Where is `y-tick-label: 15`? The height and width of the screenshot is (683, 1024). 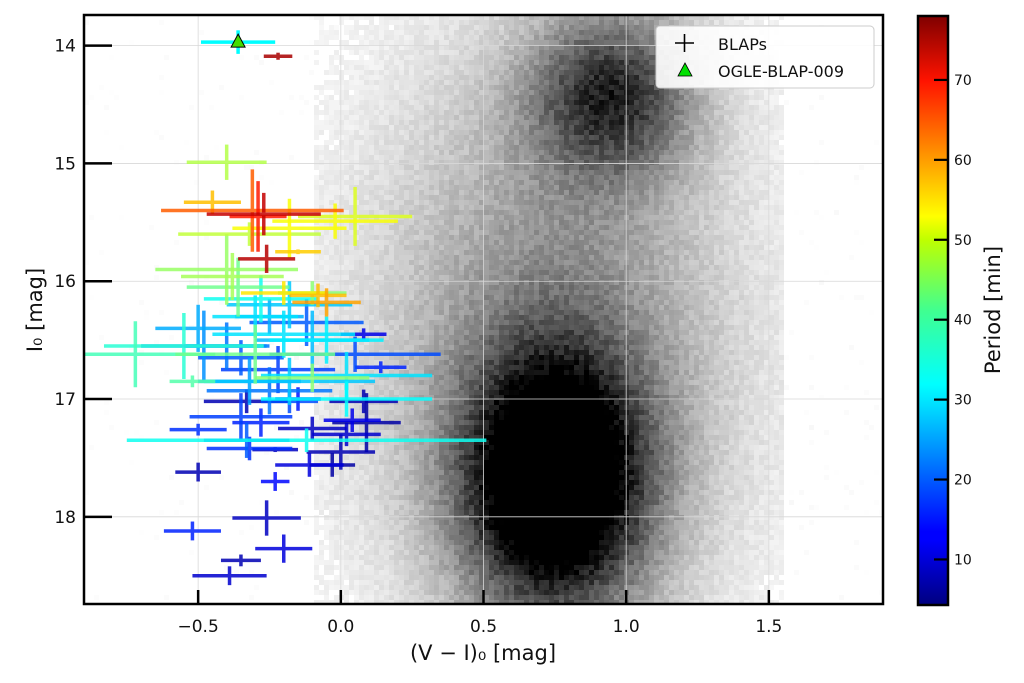
y-tick-label: 15 is located at coordinates (65, 164).